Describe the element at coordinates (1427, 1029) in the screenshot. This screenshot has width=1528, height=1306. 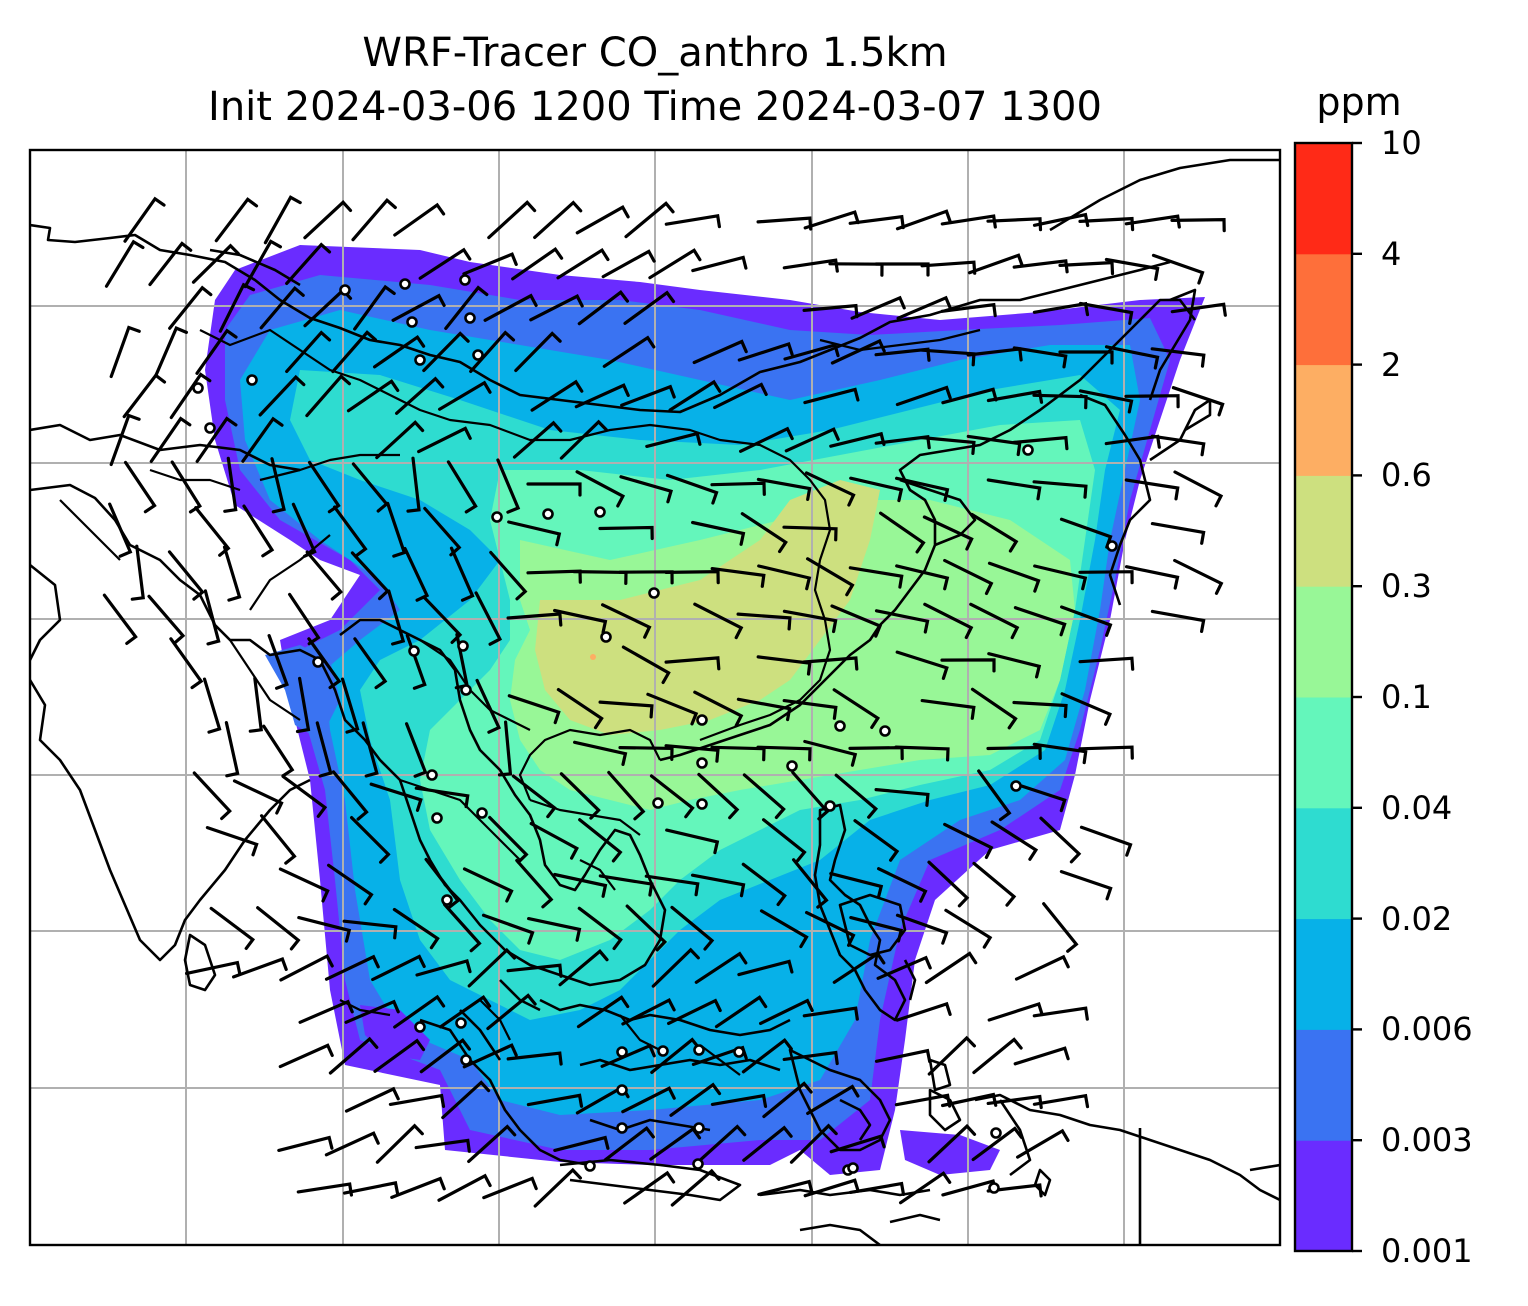
I see `colorbar-tick-label: 0.006` at that location.